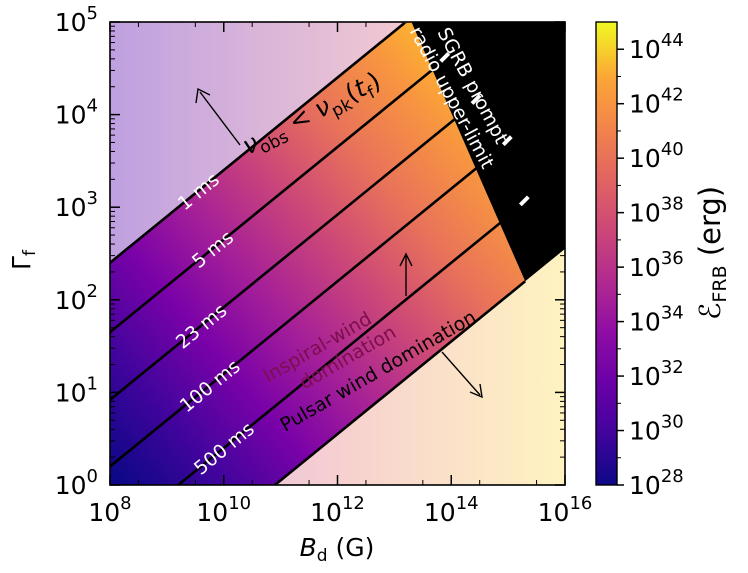 This screenshot has width=748, height=573. I want to click on y-axis-label: Γf, so click(23, 259).